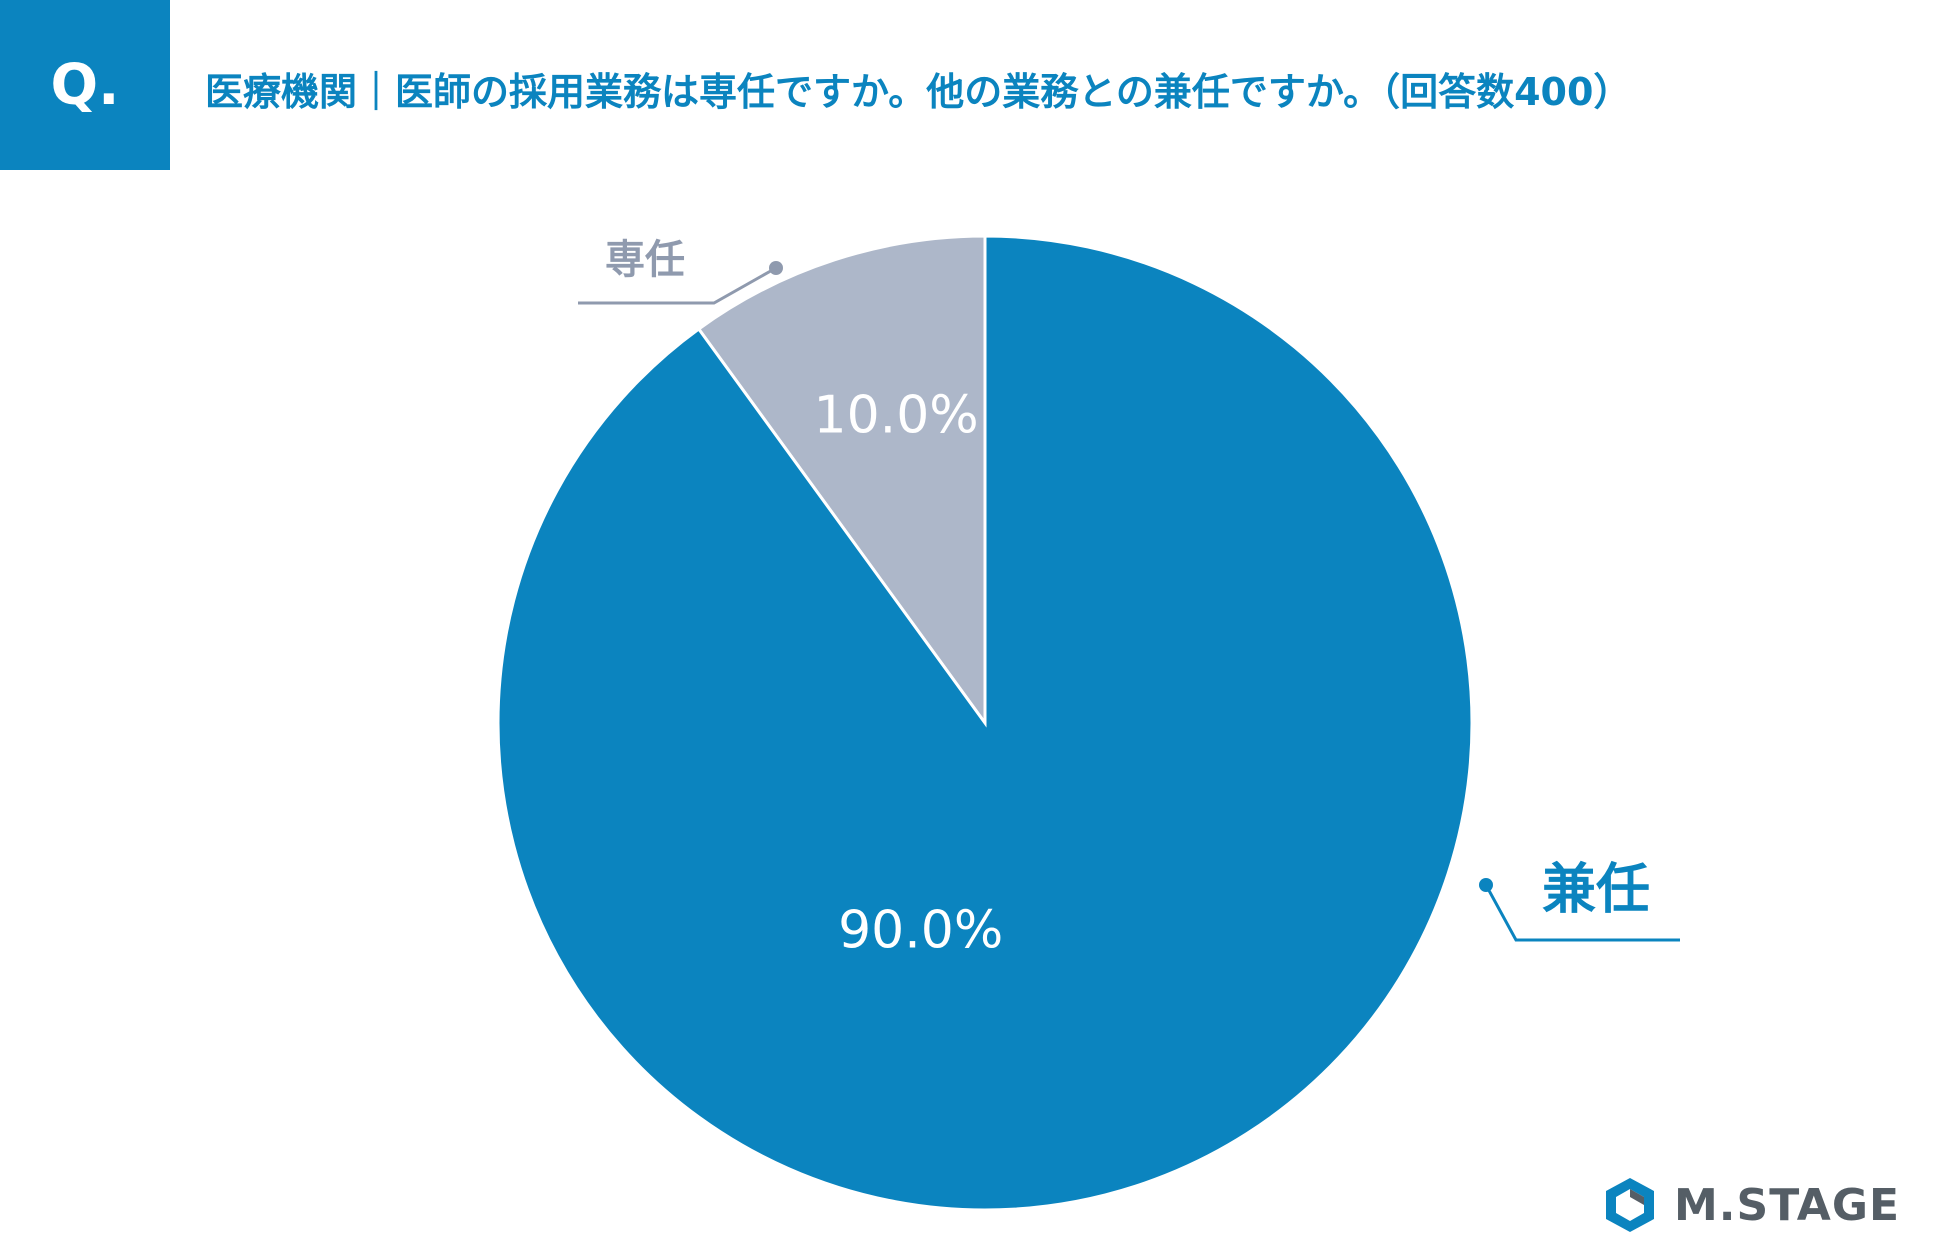  Describe the element at coordinates (896, 416) in the screenshot. I see `data-label-1: 10.0%` at that location.